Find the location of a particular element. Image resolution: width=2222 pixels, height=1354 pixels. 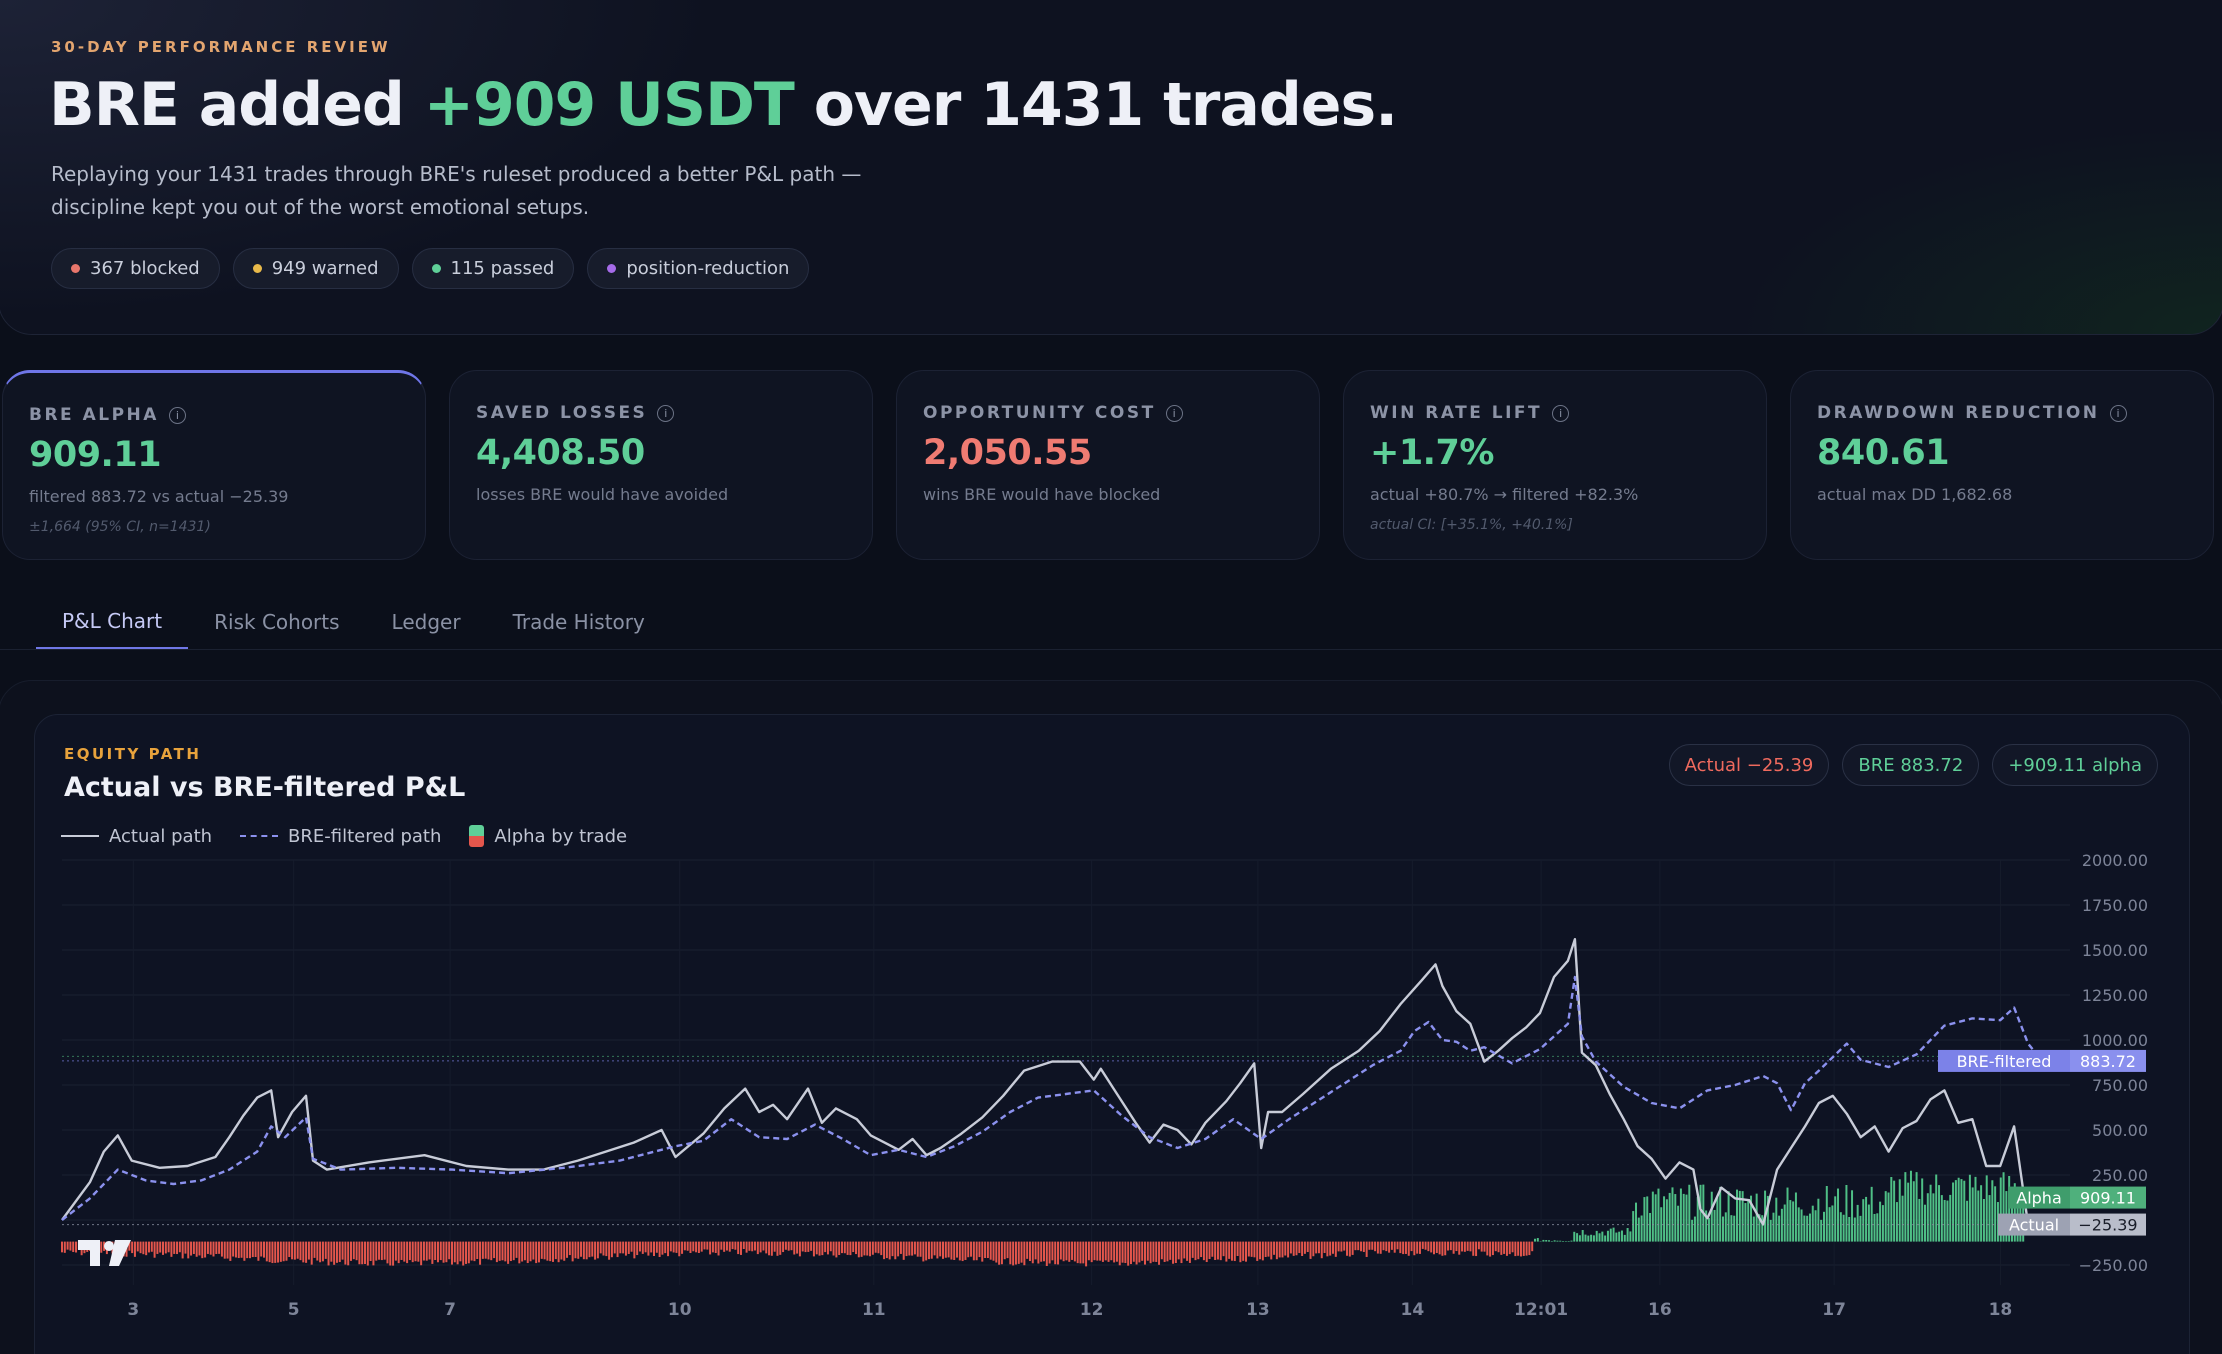

legend-label: BRE-filtered path is located at coordinates (365, 836).